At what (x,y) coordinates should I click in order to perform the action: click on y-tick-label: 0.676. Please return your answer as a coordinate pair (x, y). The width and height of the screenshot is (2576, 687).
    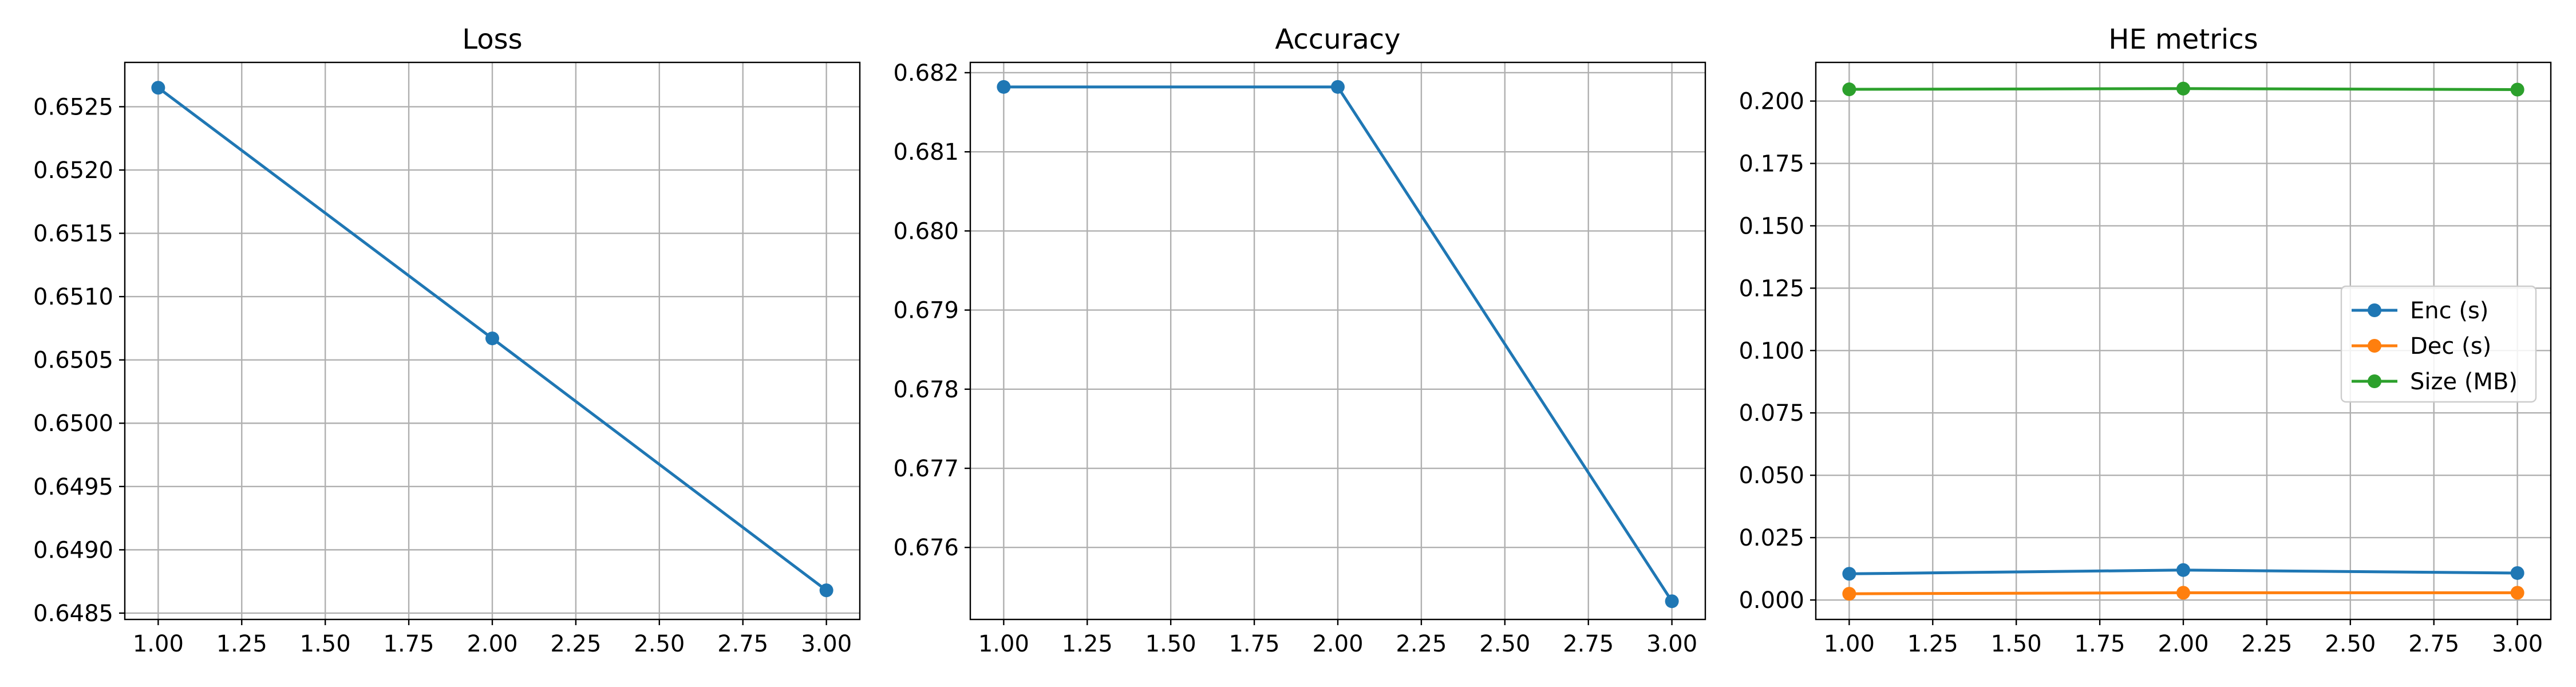
    Looking at the image, I should click on (926, 548).